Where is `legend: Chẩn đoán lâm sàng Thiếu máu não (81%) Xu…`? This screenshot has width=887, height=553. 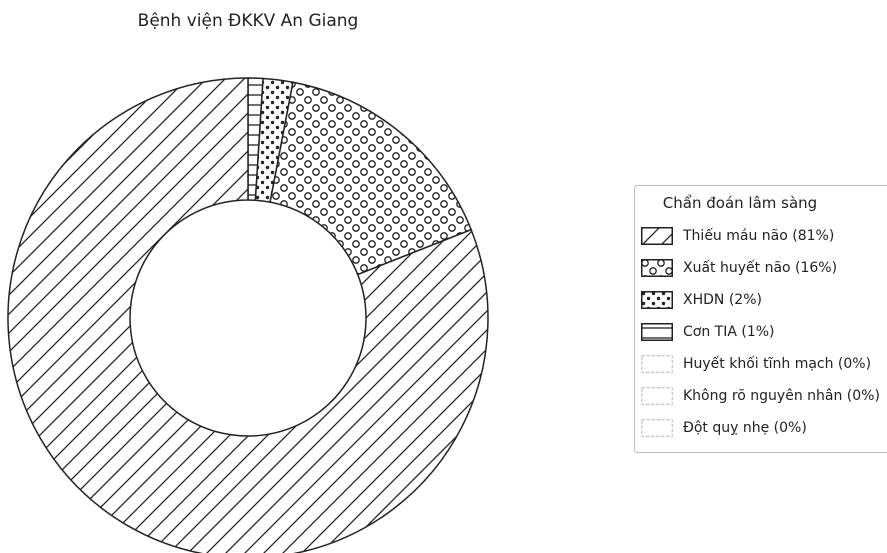
legend: Chẩn đoán lâm sàng Thiếu máu não (81%) Xu… is located at coordinates (760, 319).